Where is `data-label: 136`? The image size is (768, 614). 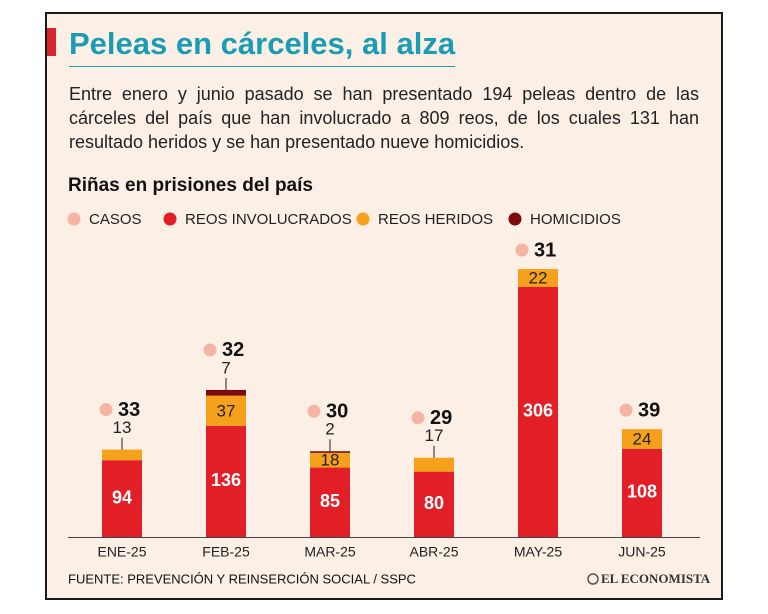 data-label: 136 is located at coordinates (226, 480).